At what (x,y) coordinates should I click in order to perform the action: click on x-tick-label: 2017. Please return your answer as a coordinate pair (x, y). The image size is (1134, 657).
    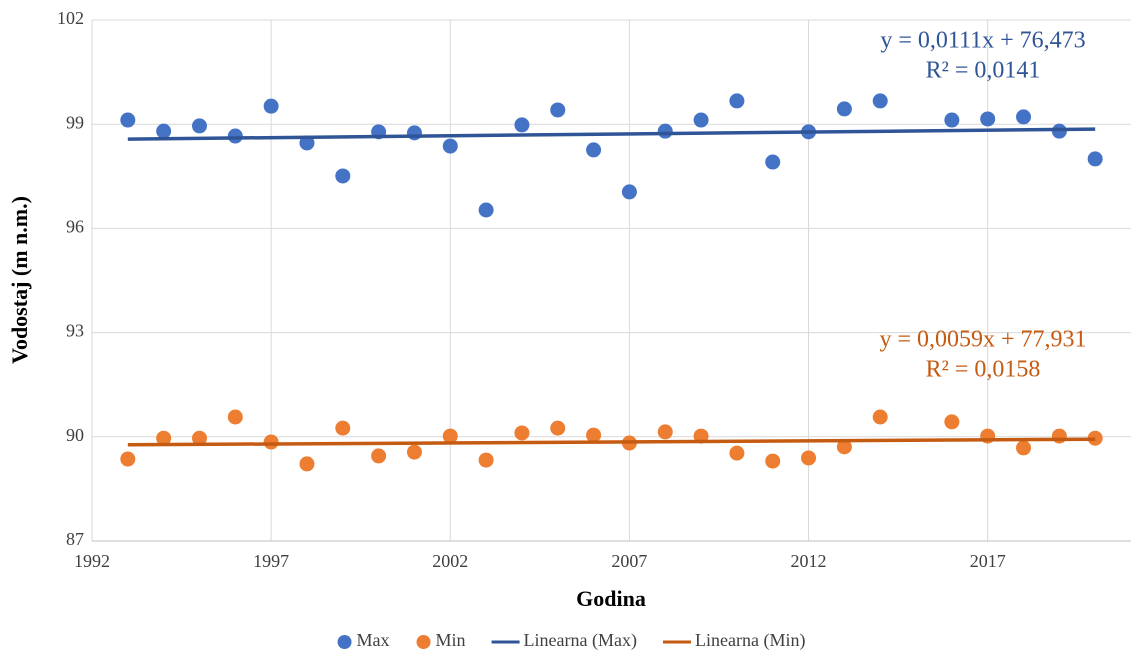
    Looking at the image, I should click on (988, 561).